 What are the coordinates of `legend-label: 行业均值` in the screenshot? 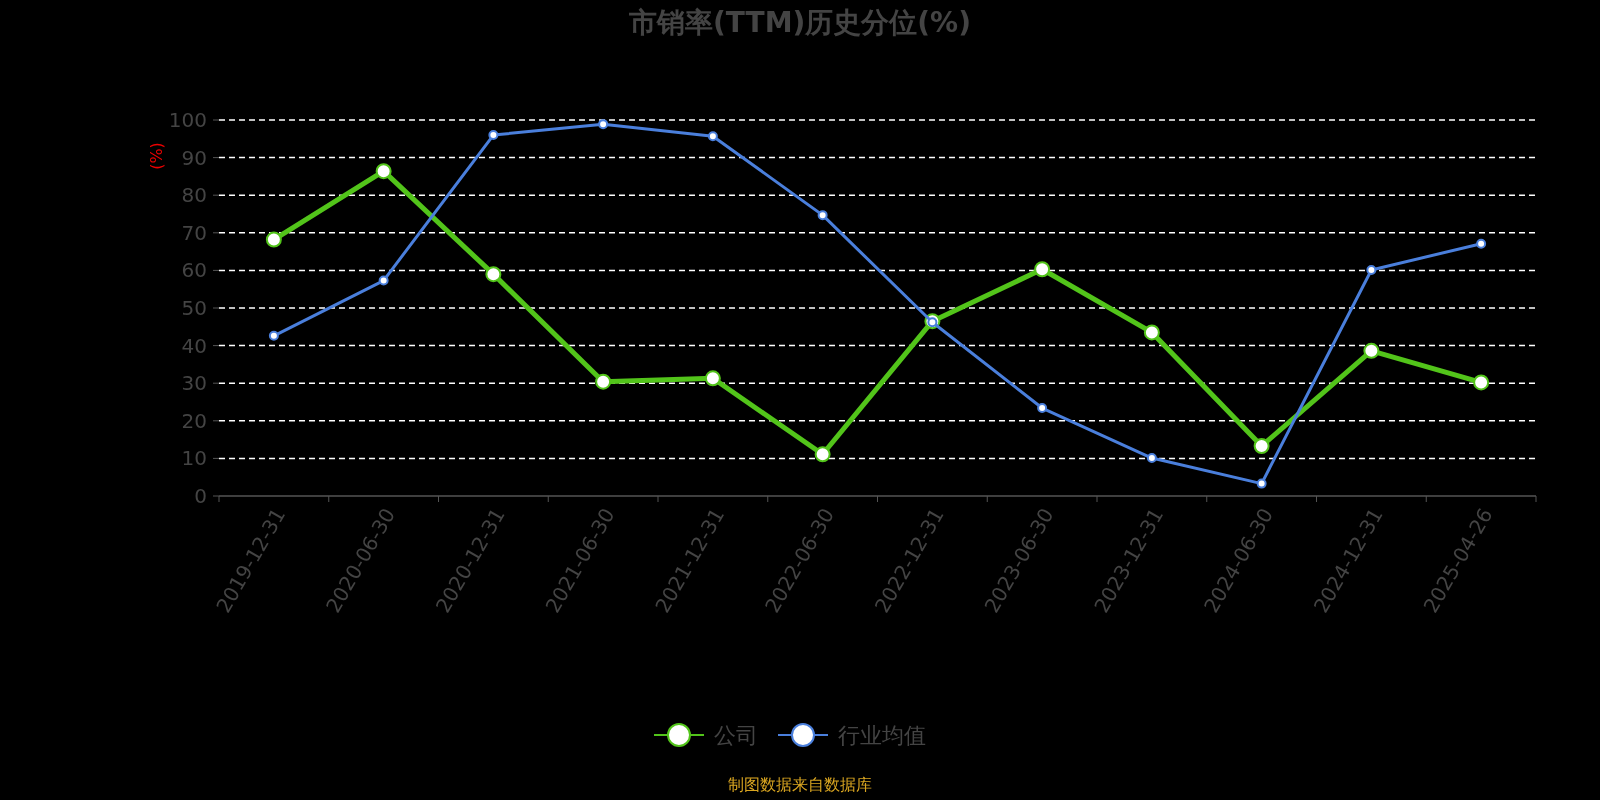 It's located at (882, 735).